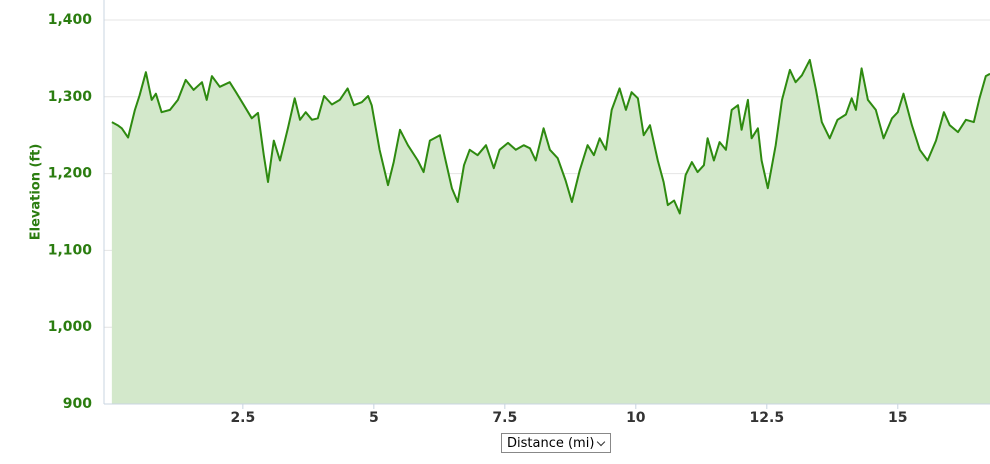  Describe the element at coordinates (77, 404) in the screenshot. I see `y-tick-label: 900` at that location.